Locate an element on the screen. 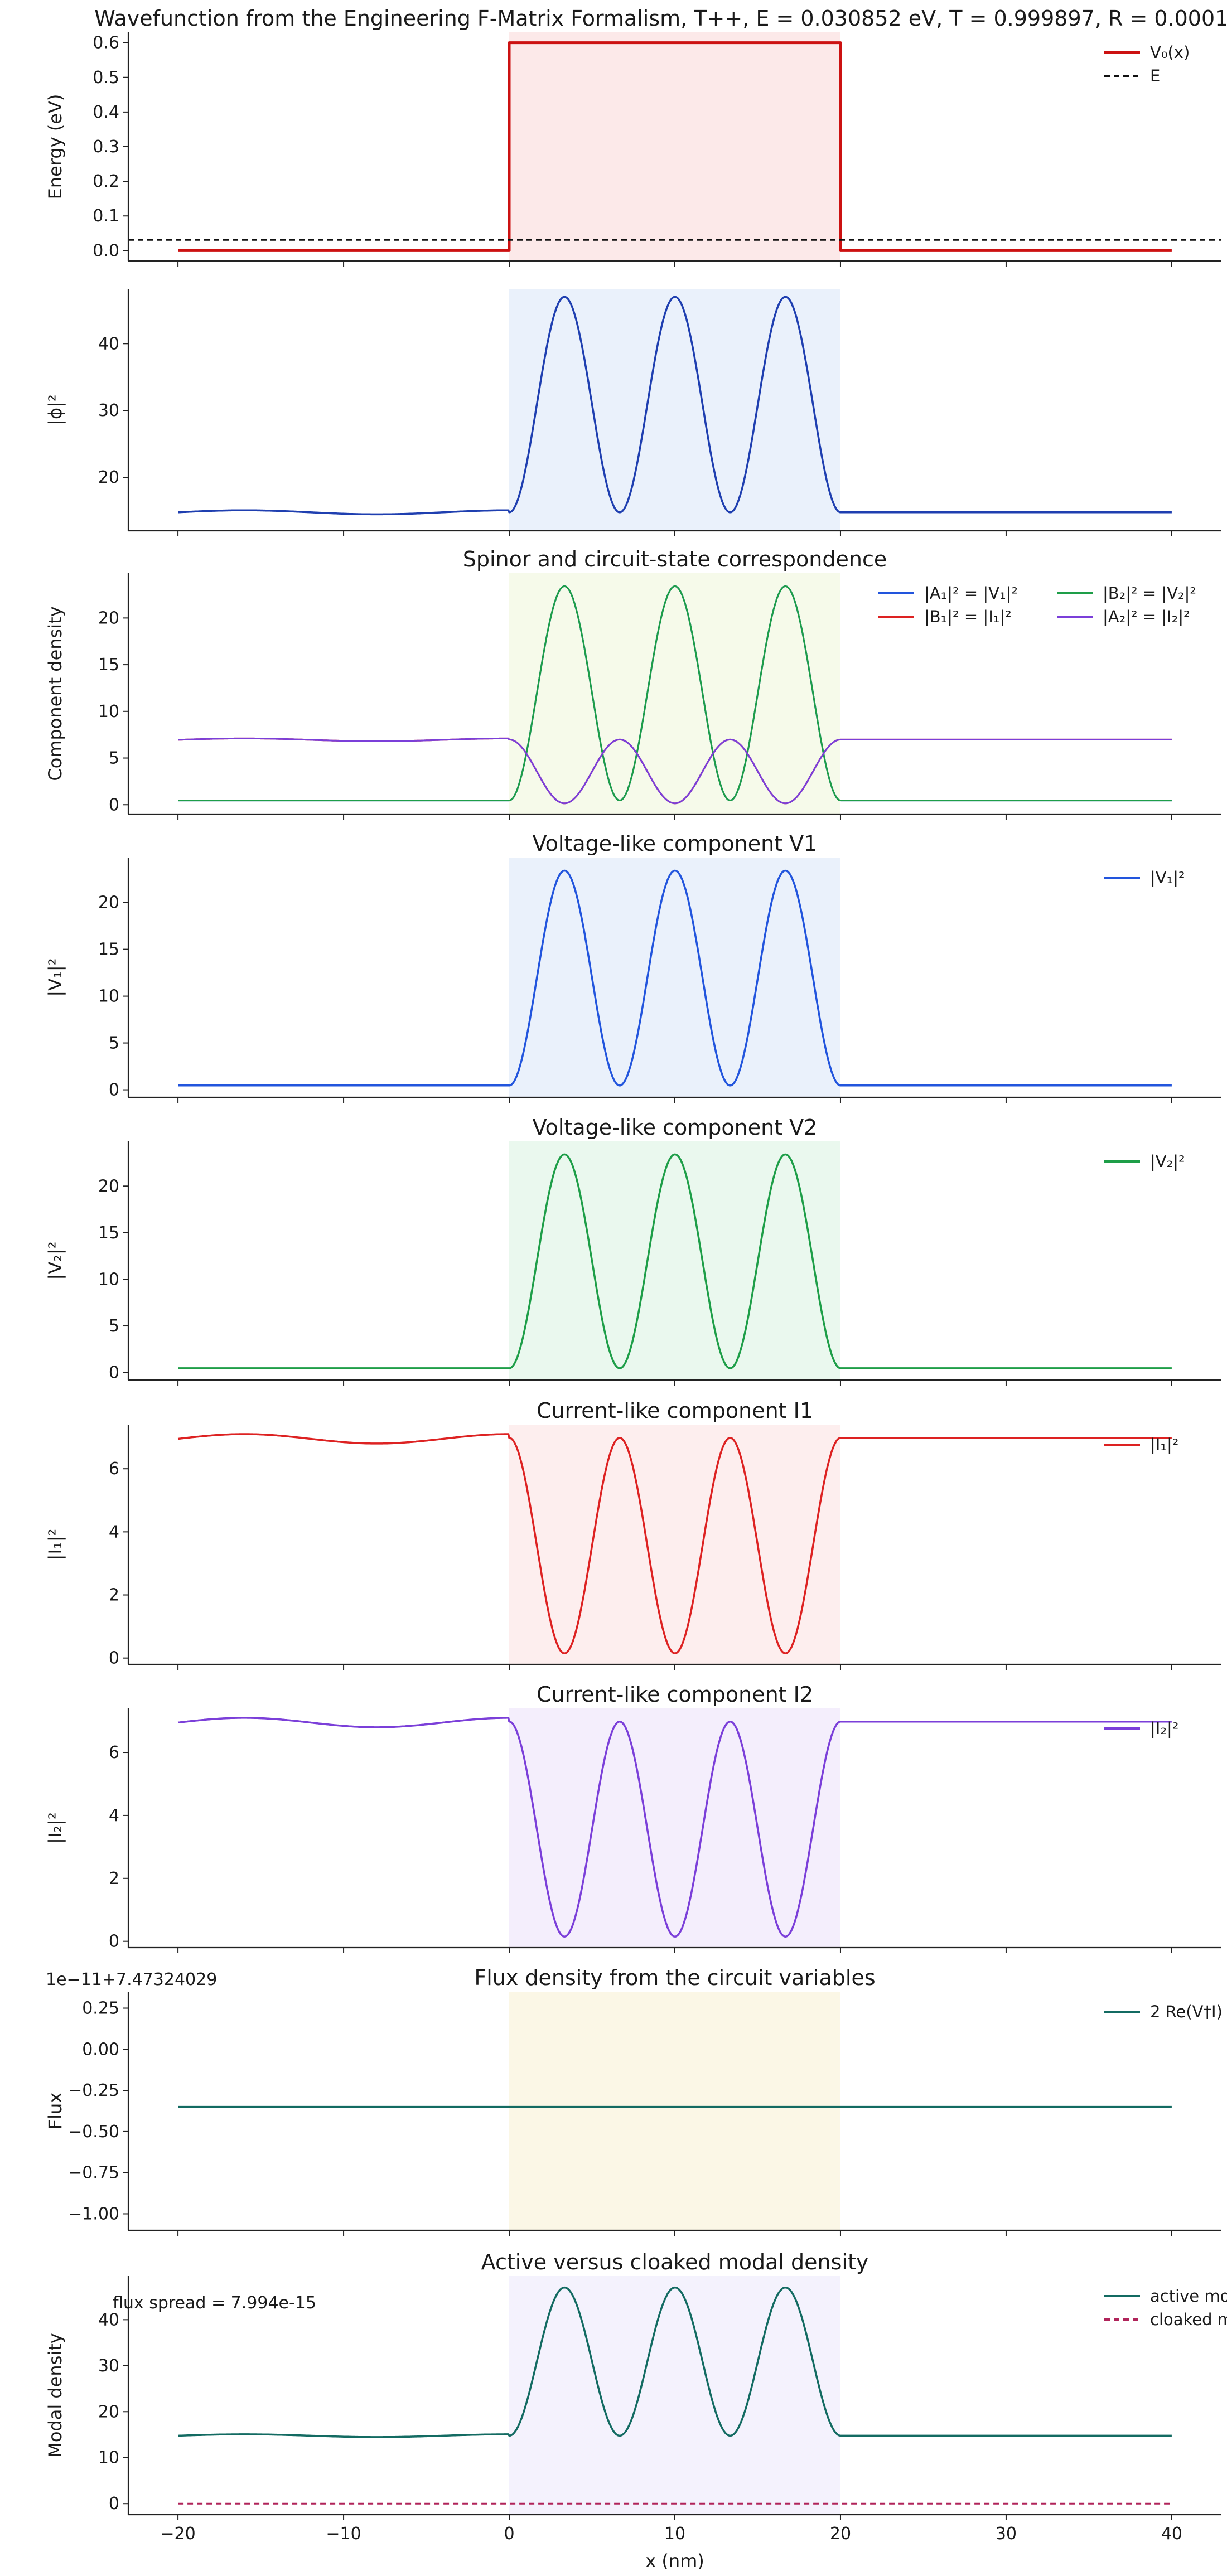 The width and height of the screenshot is (1227, 2576). legend-label: |I₁|² is located at coordinates (1164, 1445).